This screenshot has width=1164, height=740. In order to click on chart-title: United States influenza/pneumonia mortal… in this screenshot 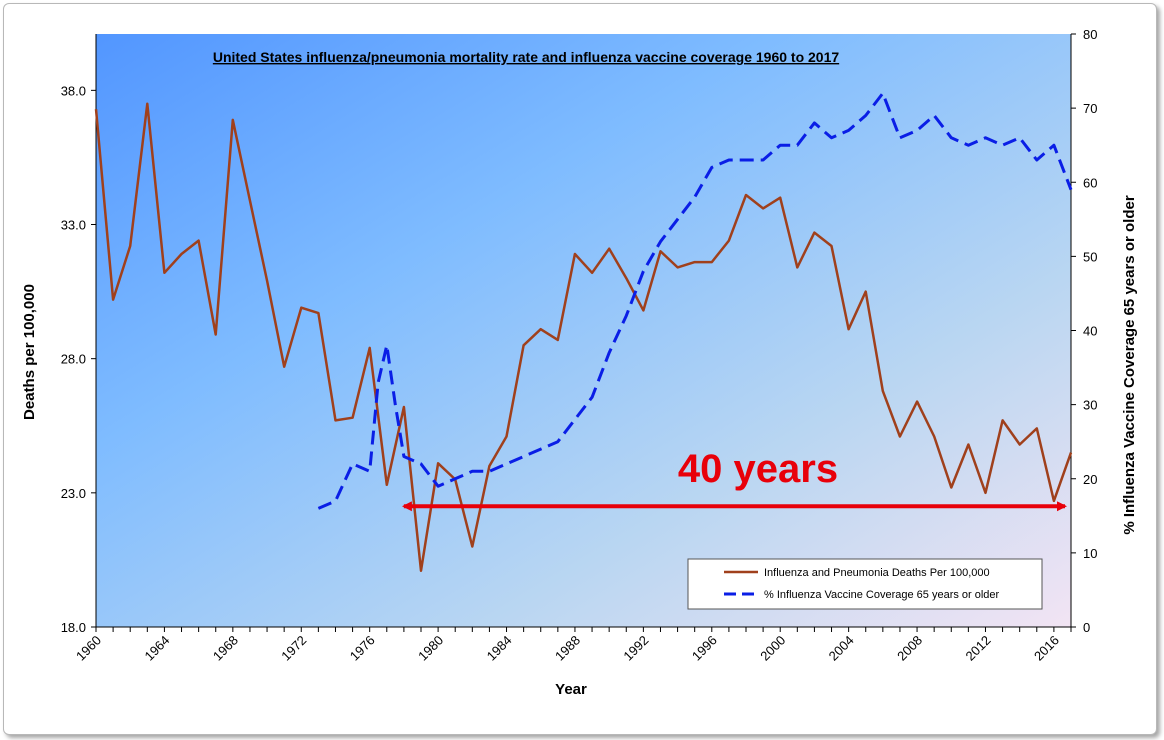, I will do `click(526, 57)`.